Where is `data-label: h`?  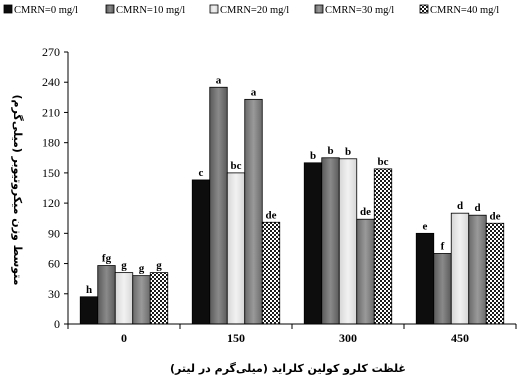
data-label: h is located at coordinates (89, 290).